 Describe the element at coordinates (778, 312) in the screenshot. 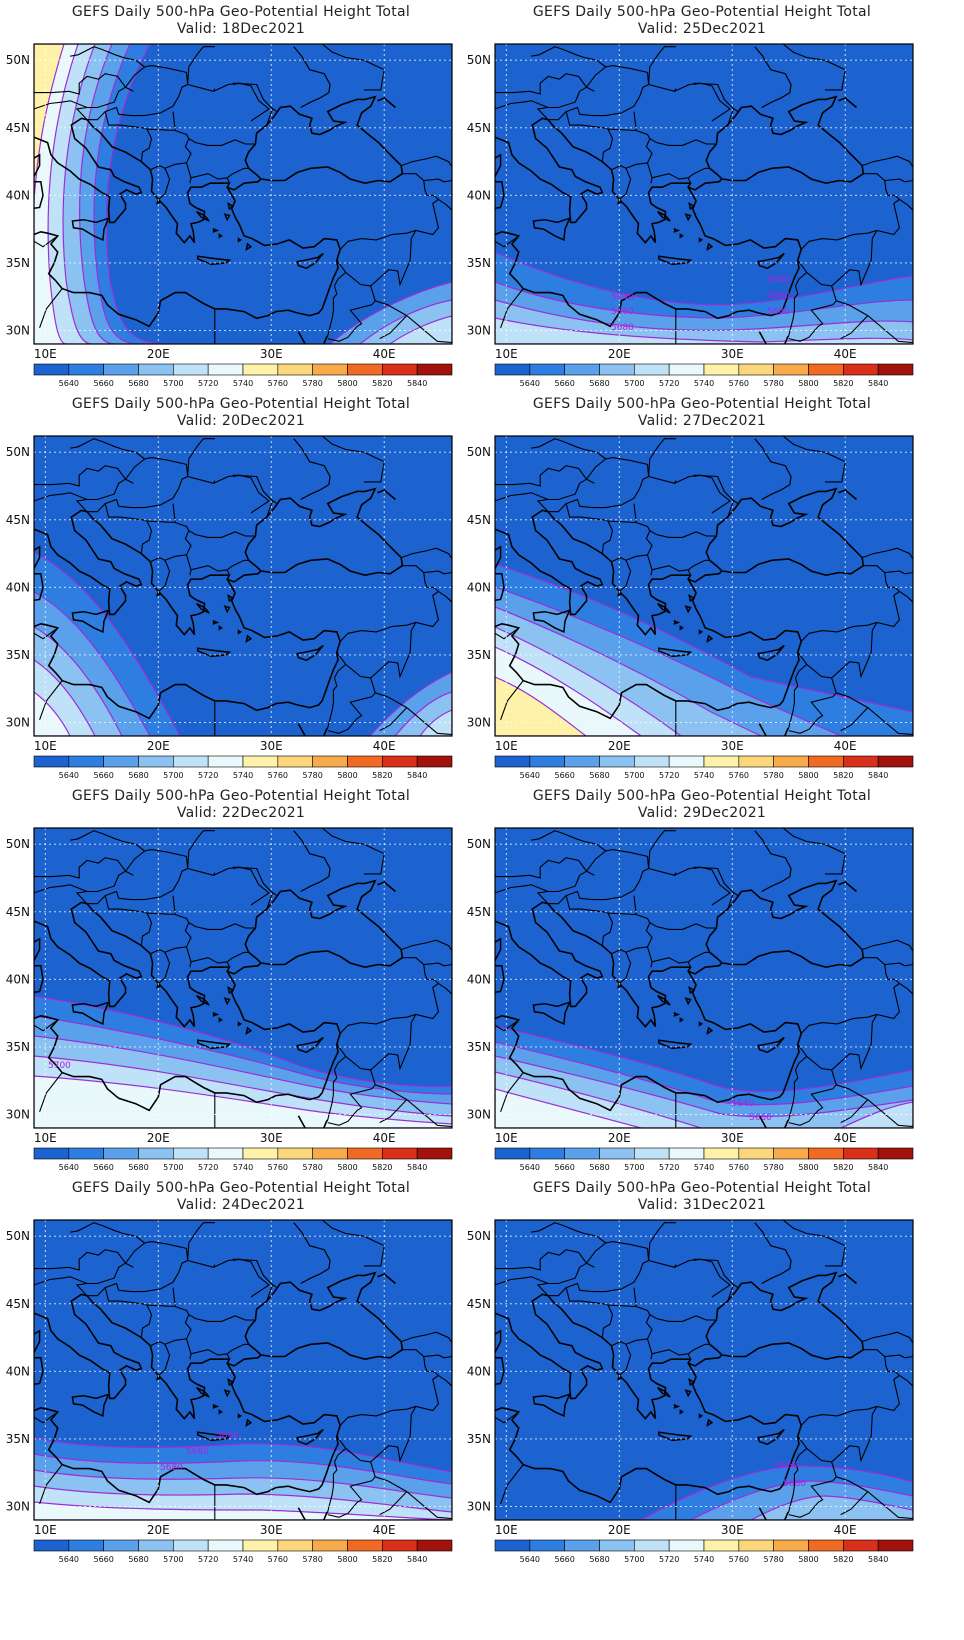

I see `contour-label: 5680` at that location.